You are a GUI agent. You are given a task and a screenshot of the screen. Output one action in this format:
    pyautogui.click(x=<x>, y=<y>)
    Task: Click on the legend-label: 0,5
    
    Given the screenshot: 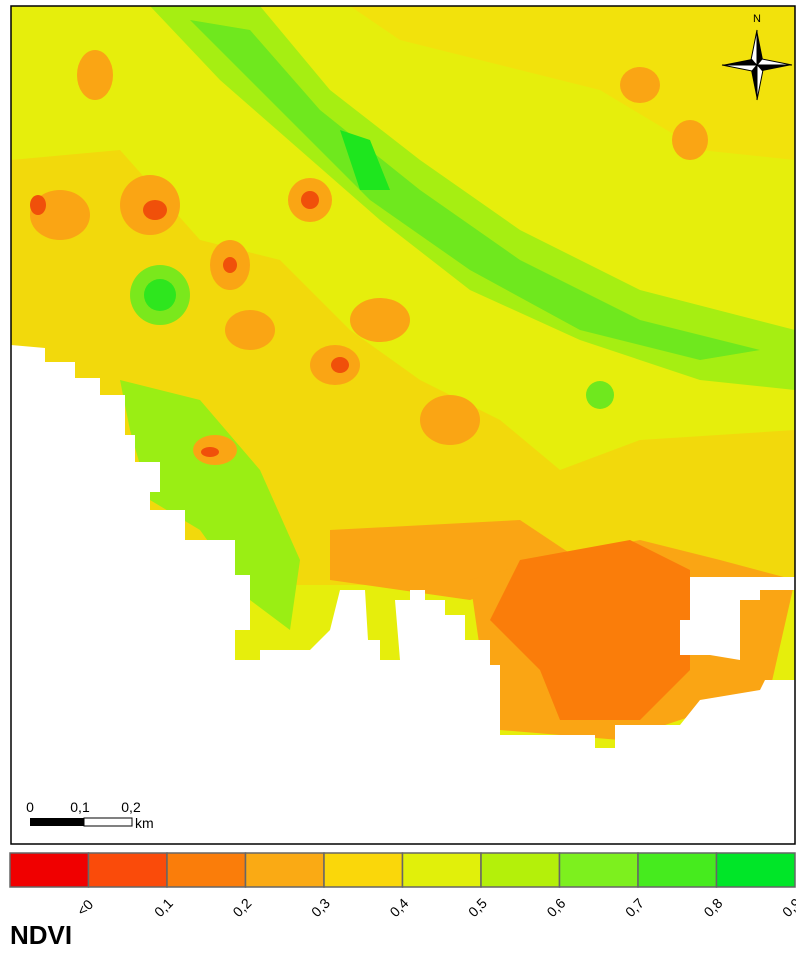 What is the action you would take?
    pyautogui.click(x=477, y=907)
    